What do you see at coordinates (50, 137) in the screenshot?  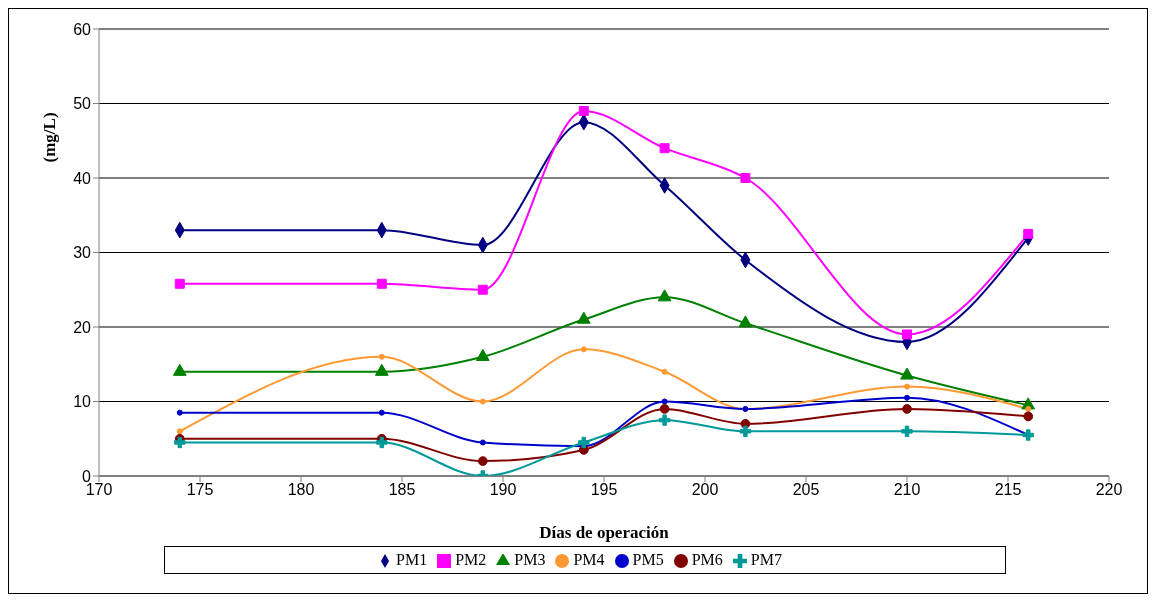 I see `y-axis-title: (mg/L)` at bounding box center [50, 137].